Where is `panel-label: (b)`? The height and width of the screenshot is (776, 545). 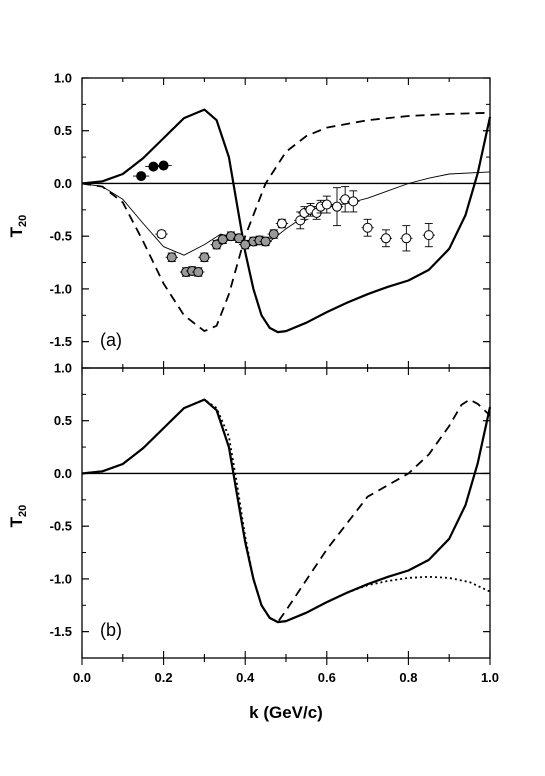 panel-label: (b) is located at coordinates (111, 630).